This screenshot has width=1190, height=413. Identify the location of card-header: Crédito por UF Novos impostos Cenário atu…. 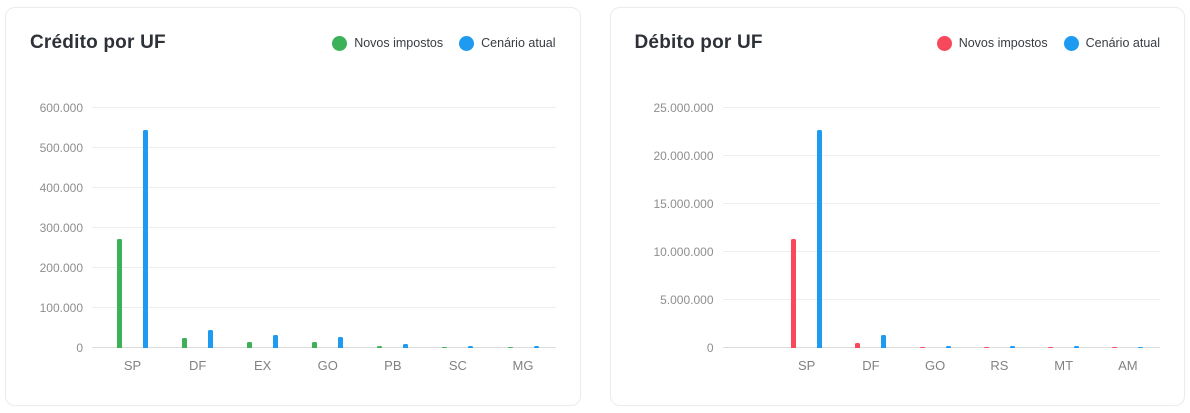
(293, 43).